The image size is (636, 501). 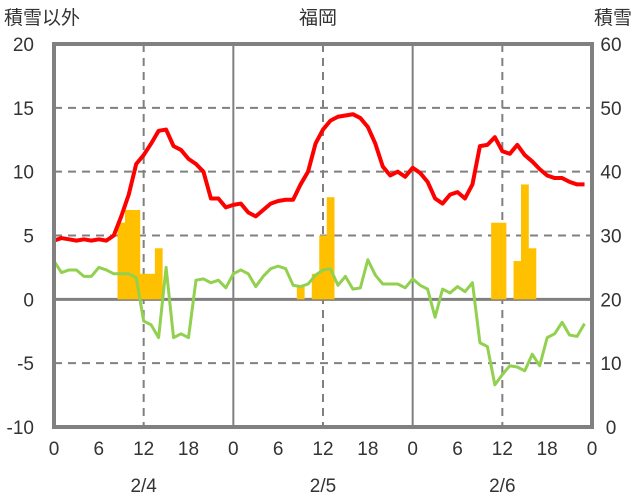 I want to click on right-tick-label: 40, so click(x=610, y=173).